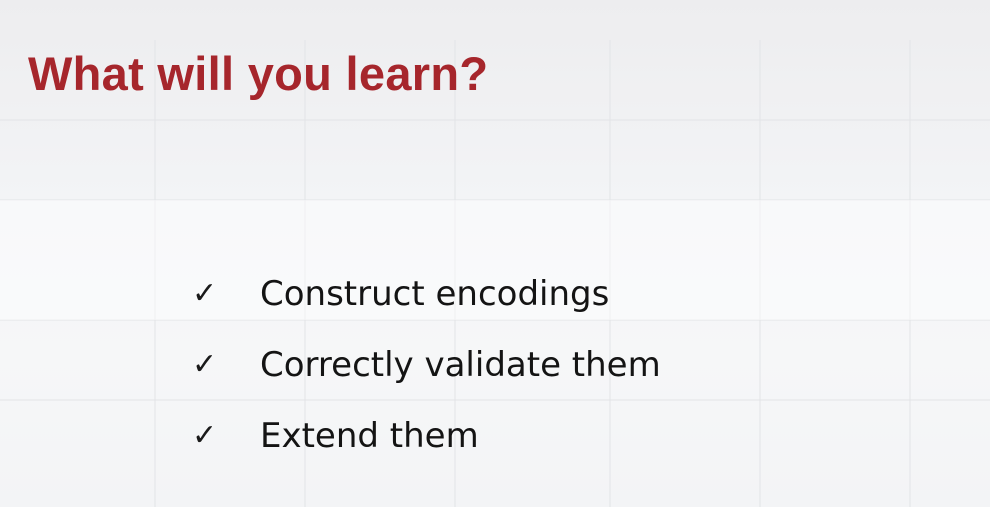 Image resolution: width=990 pixels, height=507 pixels. I want to click on list-item: ✓ Construct encodings, so click(426, 293).